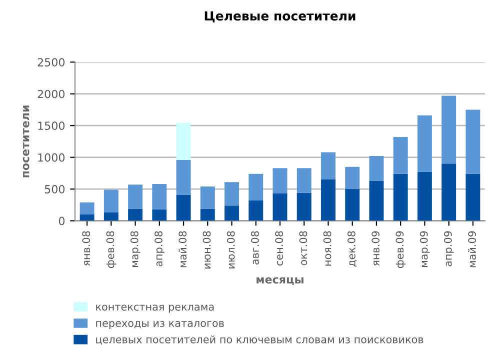 The image size is (500, 345). Describe the element at coordinates (327, 248) in the screenshot. I see `x-tick-label: ноя.08` at that location.